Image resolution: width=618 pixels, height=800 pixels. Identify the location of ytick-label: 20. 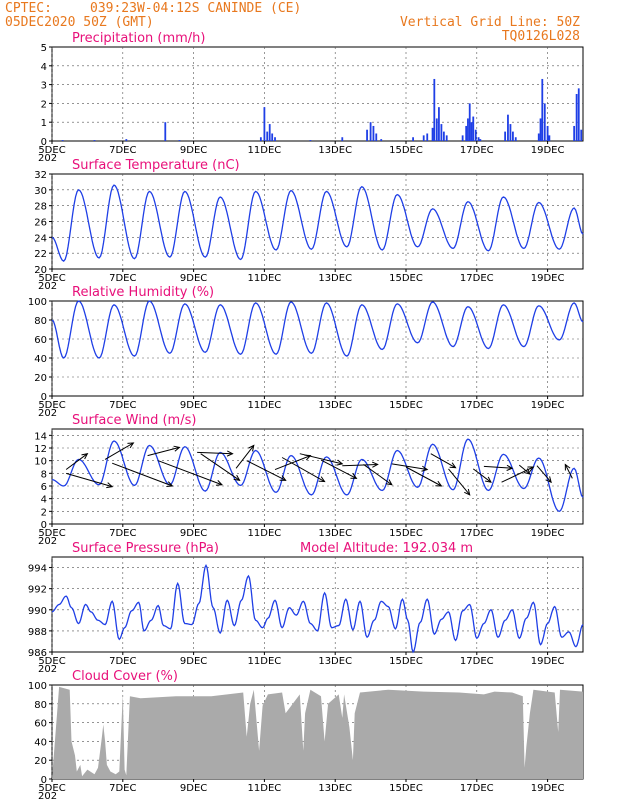
(40, 761).